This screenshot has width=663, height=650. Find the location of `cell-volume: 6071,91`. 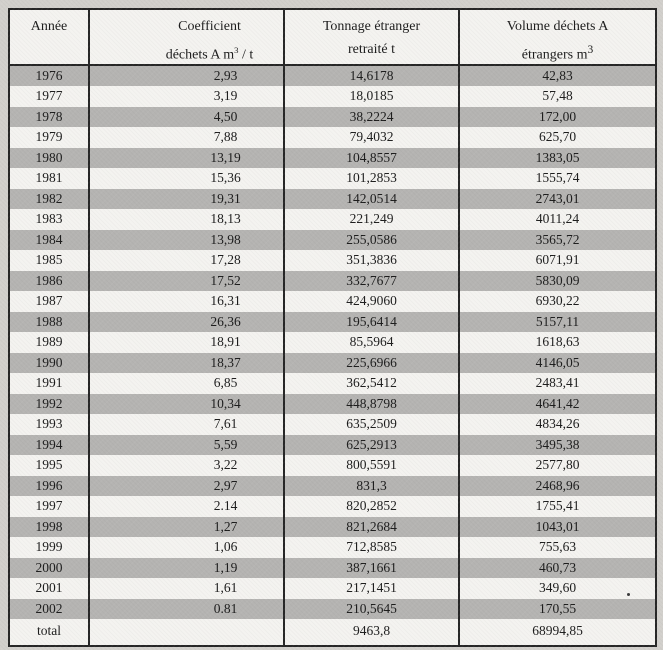

cell-volume: 6071,91 is located at coordinates (557, 260).